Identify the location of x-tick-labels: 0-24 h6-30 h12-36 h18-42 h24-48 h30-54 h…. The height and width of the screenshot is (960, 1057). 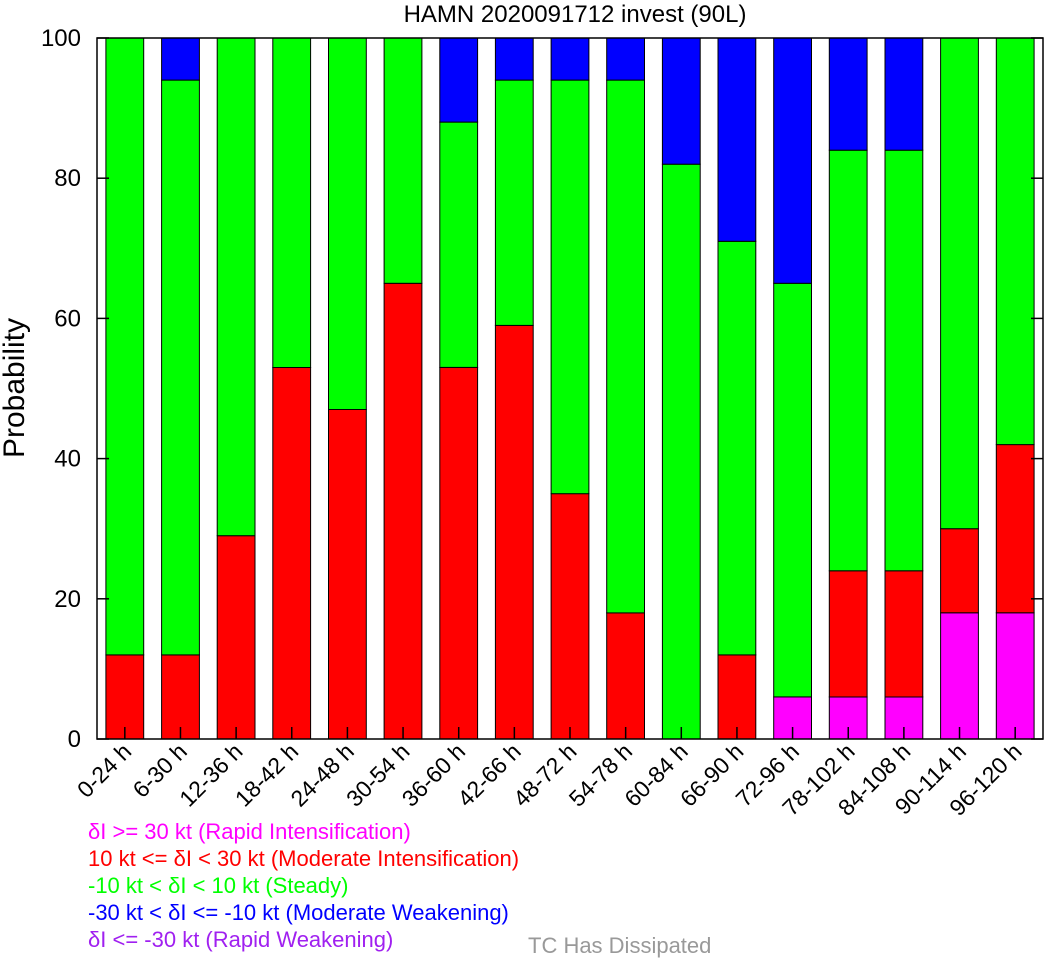
(549, 779).